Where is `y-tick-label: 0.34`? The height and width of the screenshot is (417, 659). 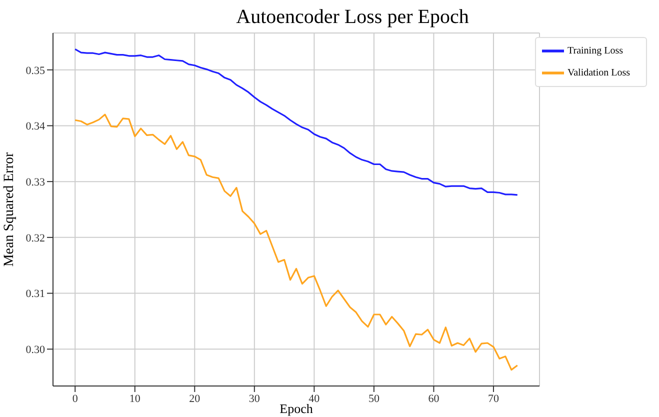
y-tick-label: 0.34 is located at coordinates (36, 126).